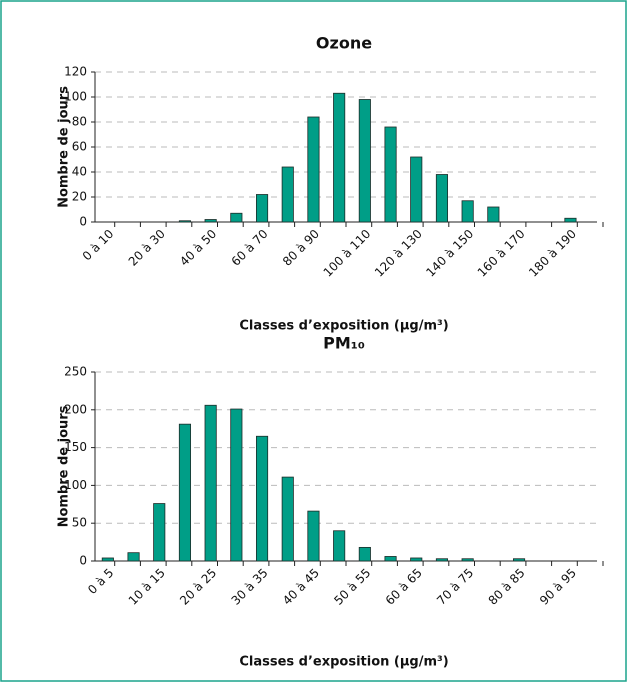 The image size is (627, 682). I want to click on x-tick-label: 80 à 90, so click(301, 248).